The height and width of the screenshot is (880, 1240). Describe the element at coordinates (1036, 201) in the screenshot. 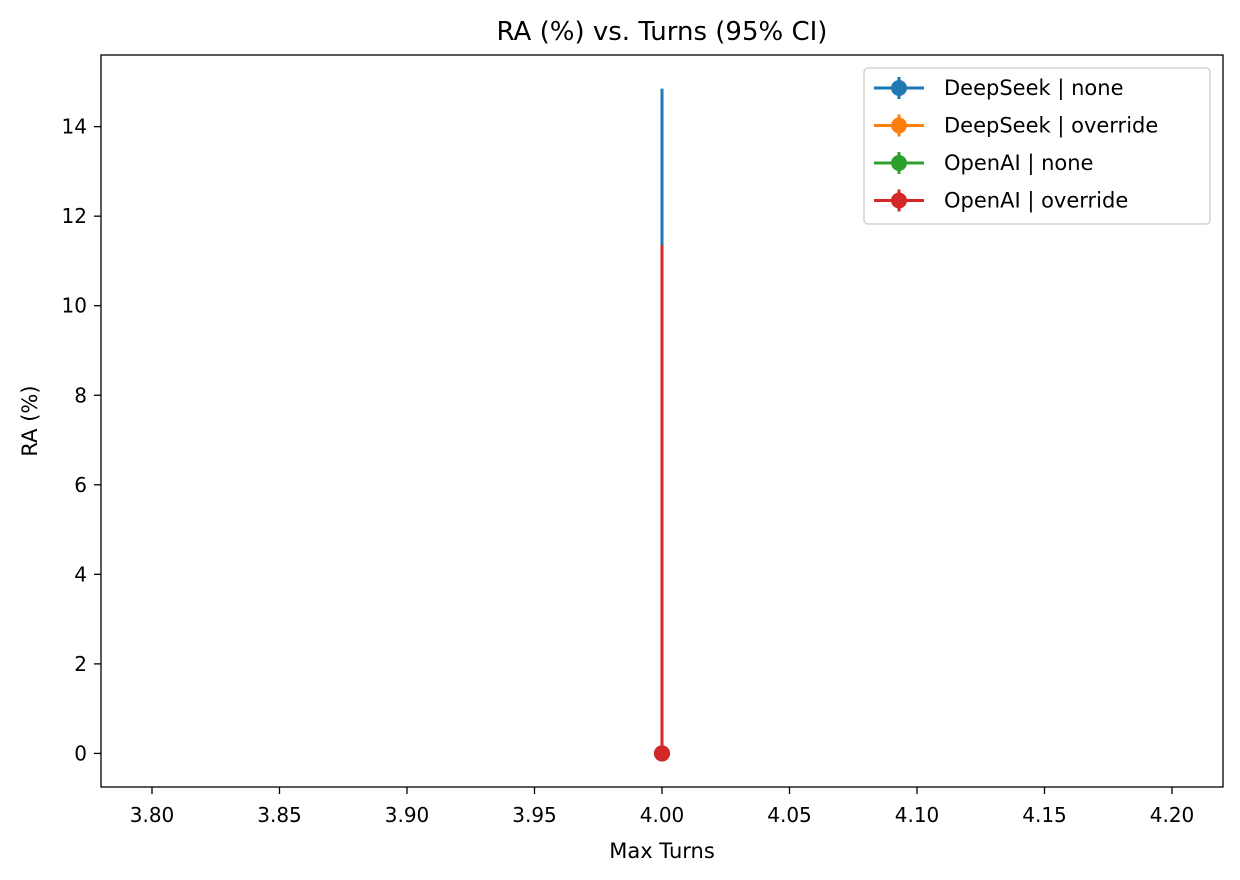

I see `legend-label: OpenAI | override` at that location.